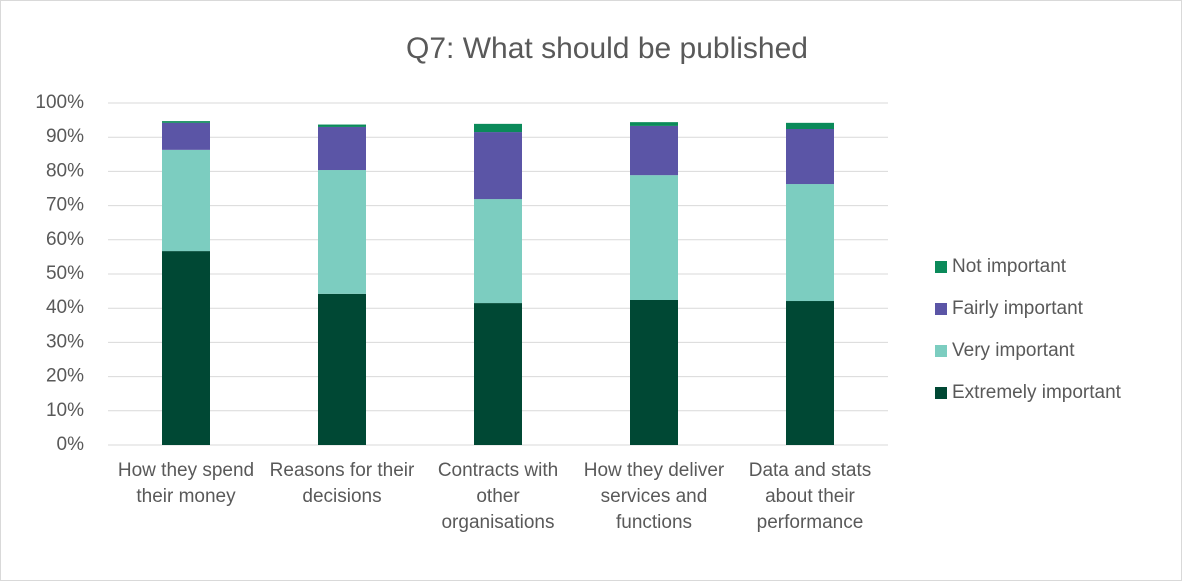 Image resolution: width=1182 pixels, height=581 pixels. What do you see at coordinates (65, 205) in the screenshot?
I see `y-tick-label: 70%` at bounding box center [65, 205].